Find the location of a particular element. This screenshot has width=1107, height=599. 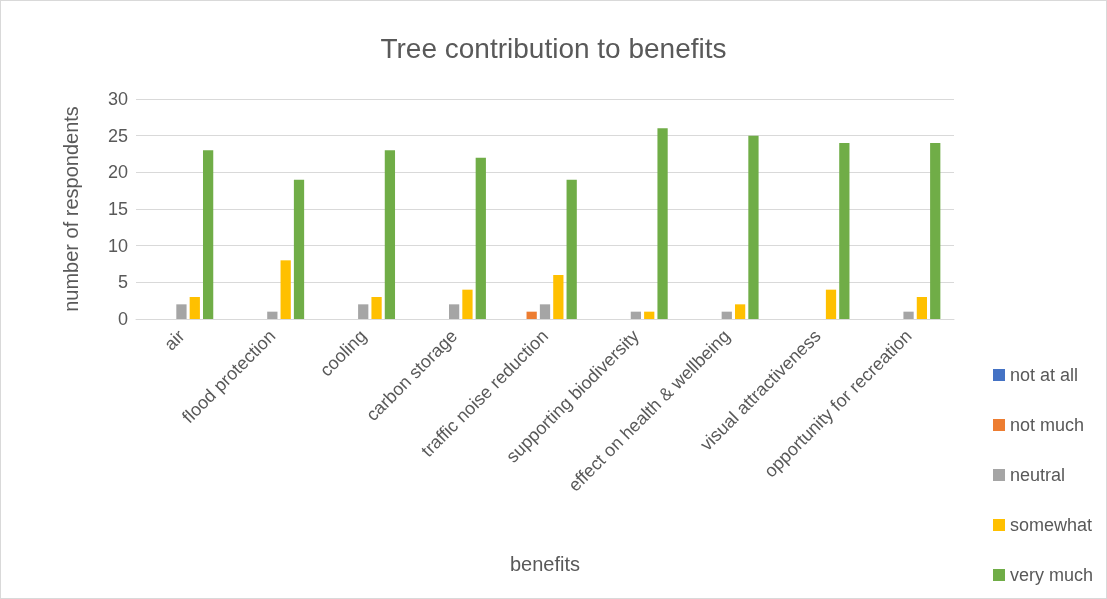

x-axis-title: benefits is located at coordinates (545, 564).